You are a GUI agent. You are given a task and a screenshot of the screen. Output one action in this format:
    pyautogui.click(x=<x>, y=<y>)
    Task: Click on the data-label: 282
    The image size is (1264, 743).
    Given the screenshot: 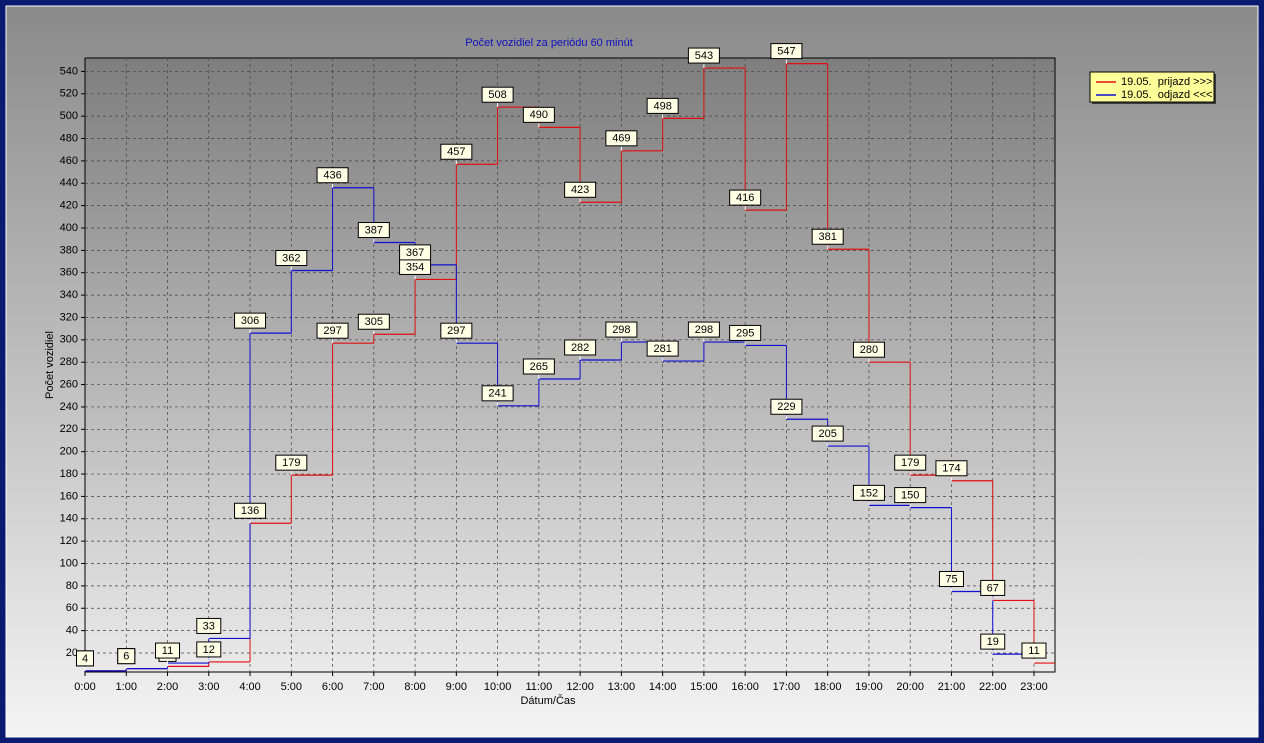 What is the action you would take?
    pyautogui.click(x=580, y=348)
    